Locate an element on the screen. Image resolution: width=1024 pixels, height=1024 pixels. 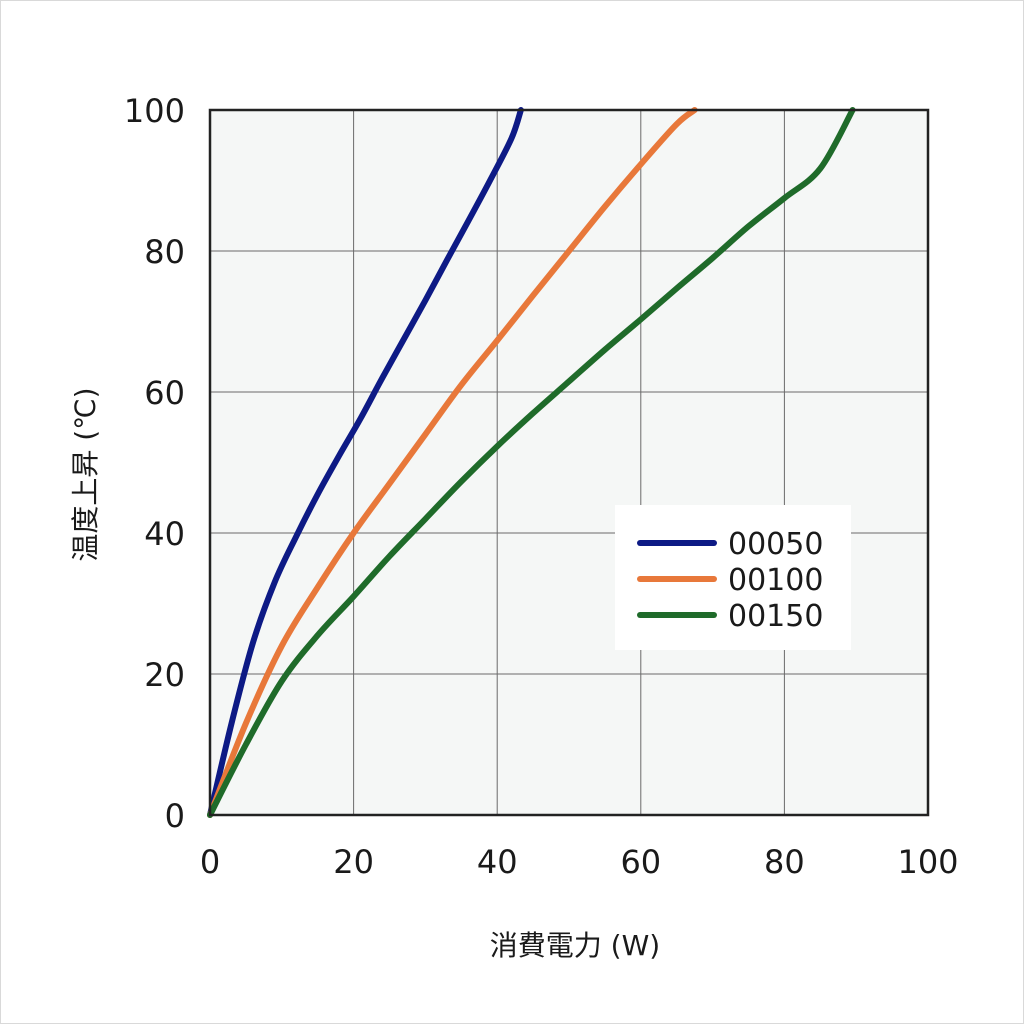
y-tick-label: 0 is located at coordinates (175, 816).